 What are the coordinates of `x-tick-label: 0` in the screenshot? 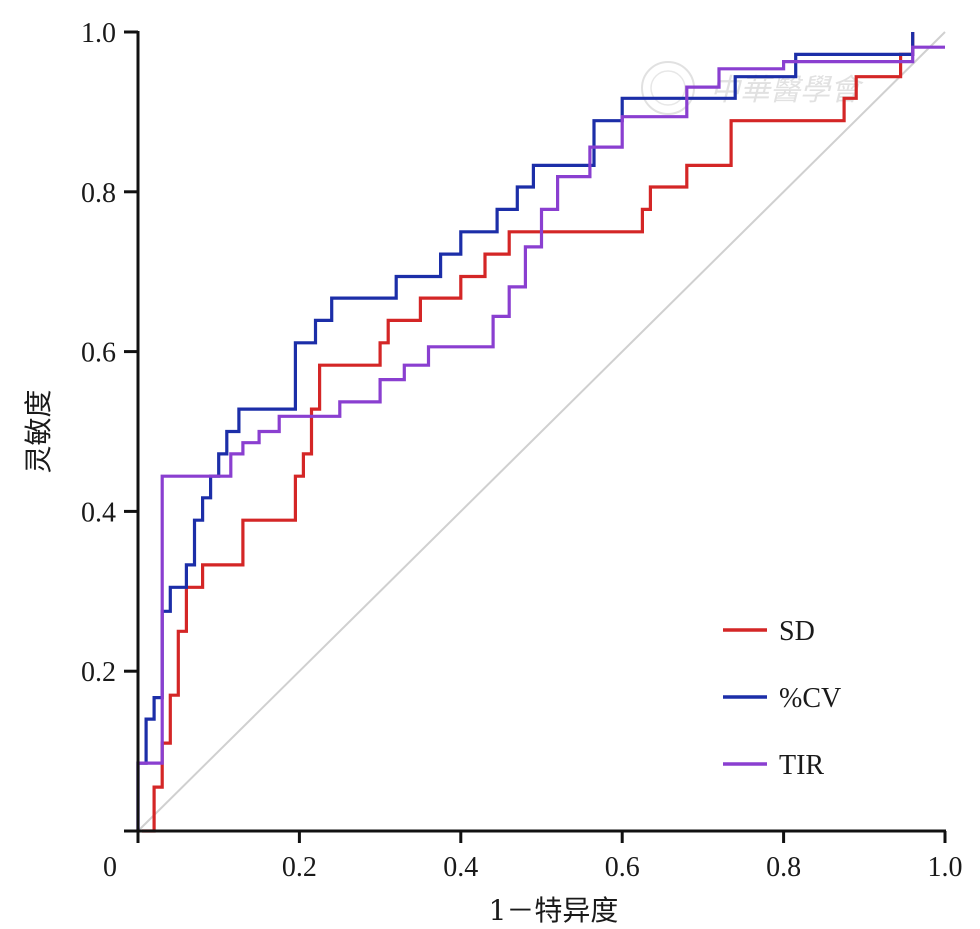 It's located at (110, 867).